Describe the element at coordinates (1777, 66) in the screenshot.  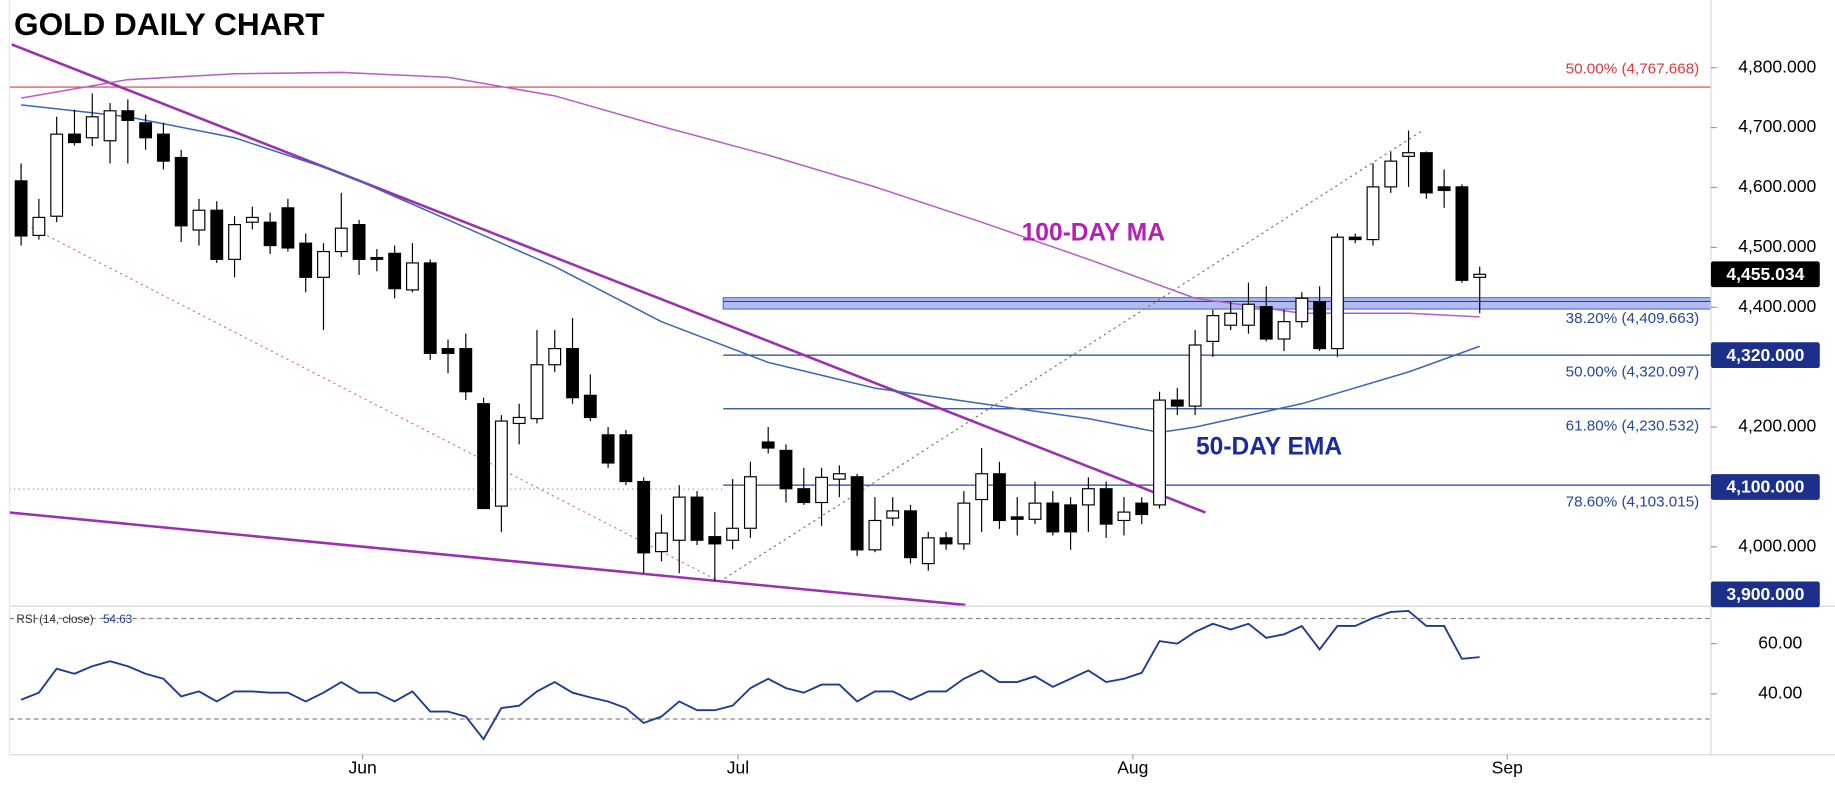
I see `y-tick-label: 4,800.000` at that location.